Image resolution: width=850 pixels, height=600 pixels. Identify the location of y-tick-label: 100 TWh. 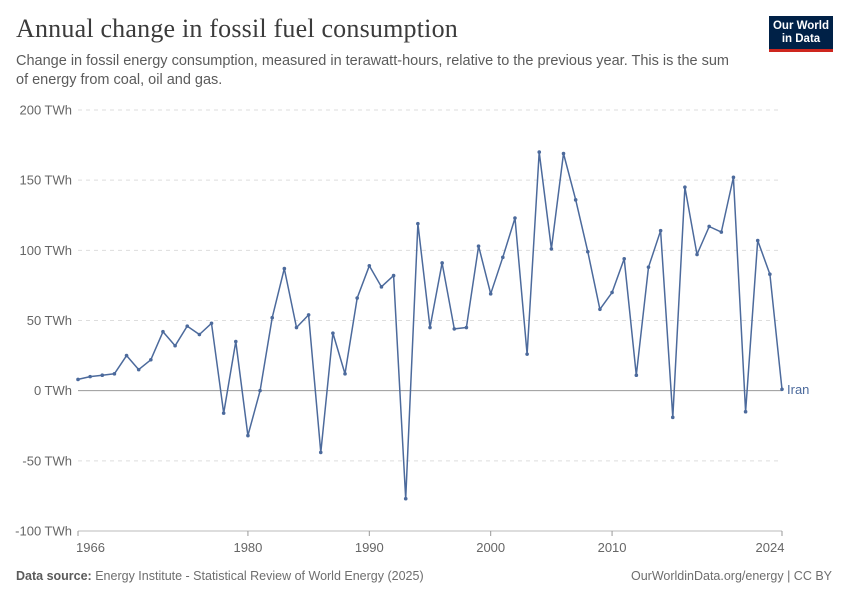
(45, 250).